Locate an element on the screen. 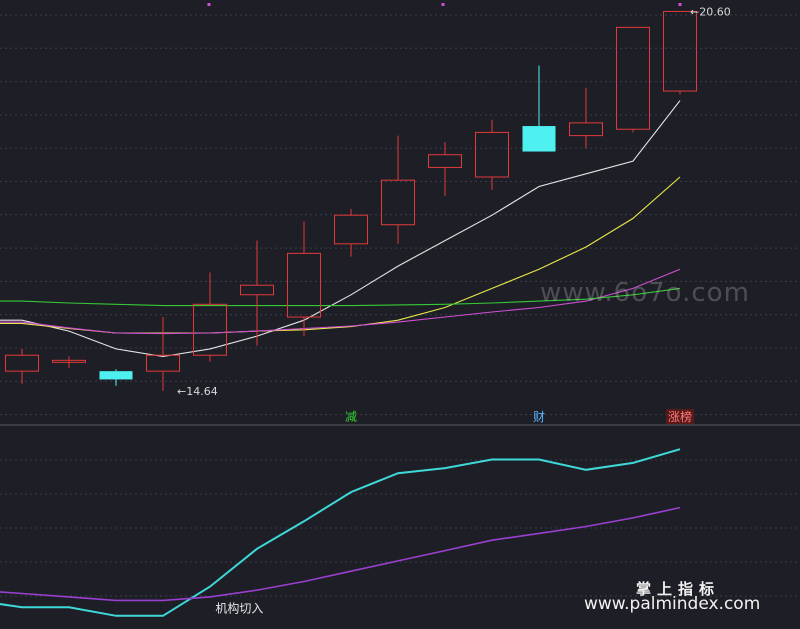 This screenshot has width=800, height=629. price-annotation: ←20.60 is located at coordinates (710, 11).